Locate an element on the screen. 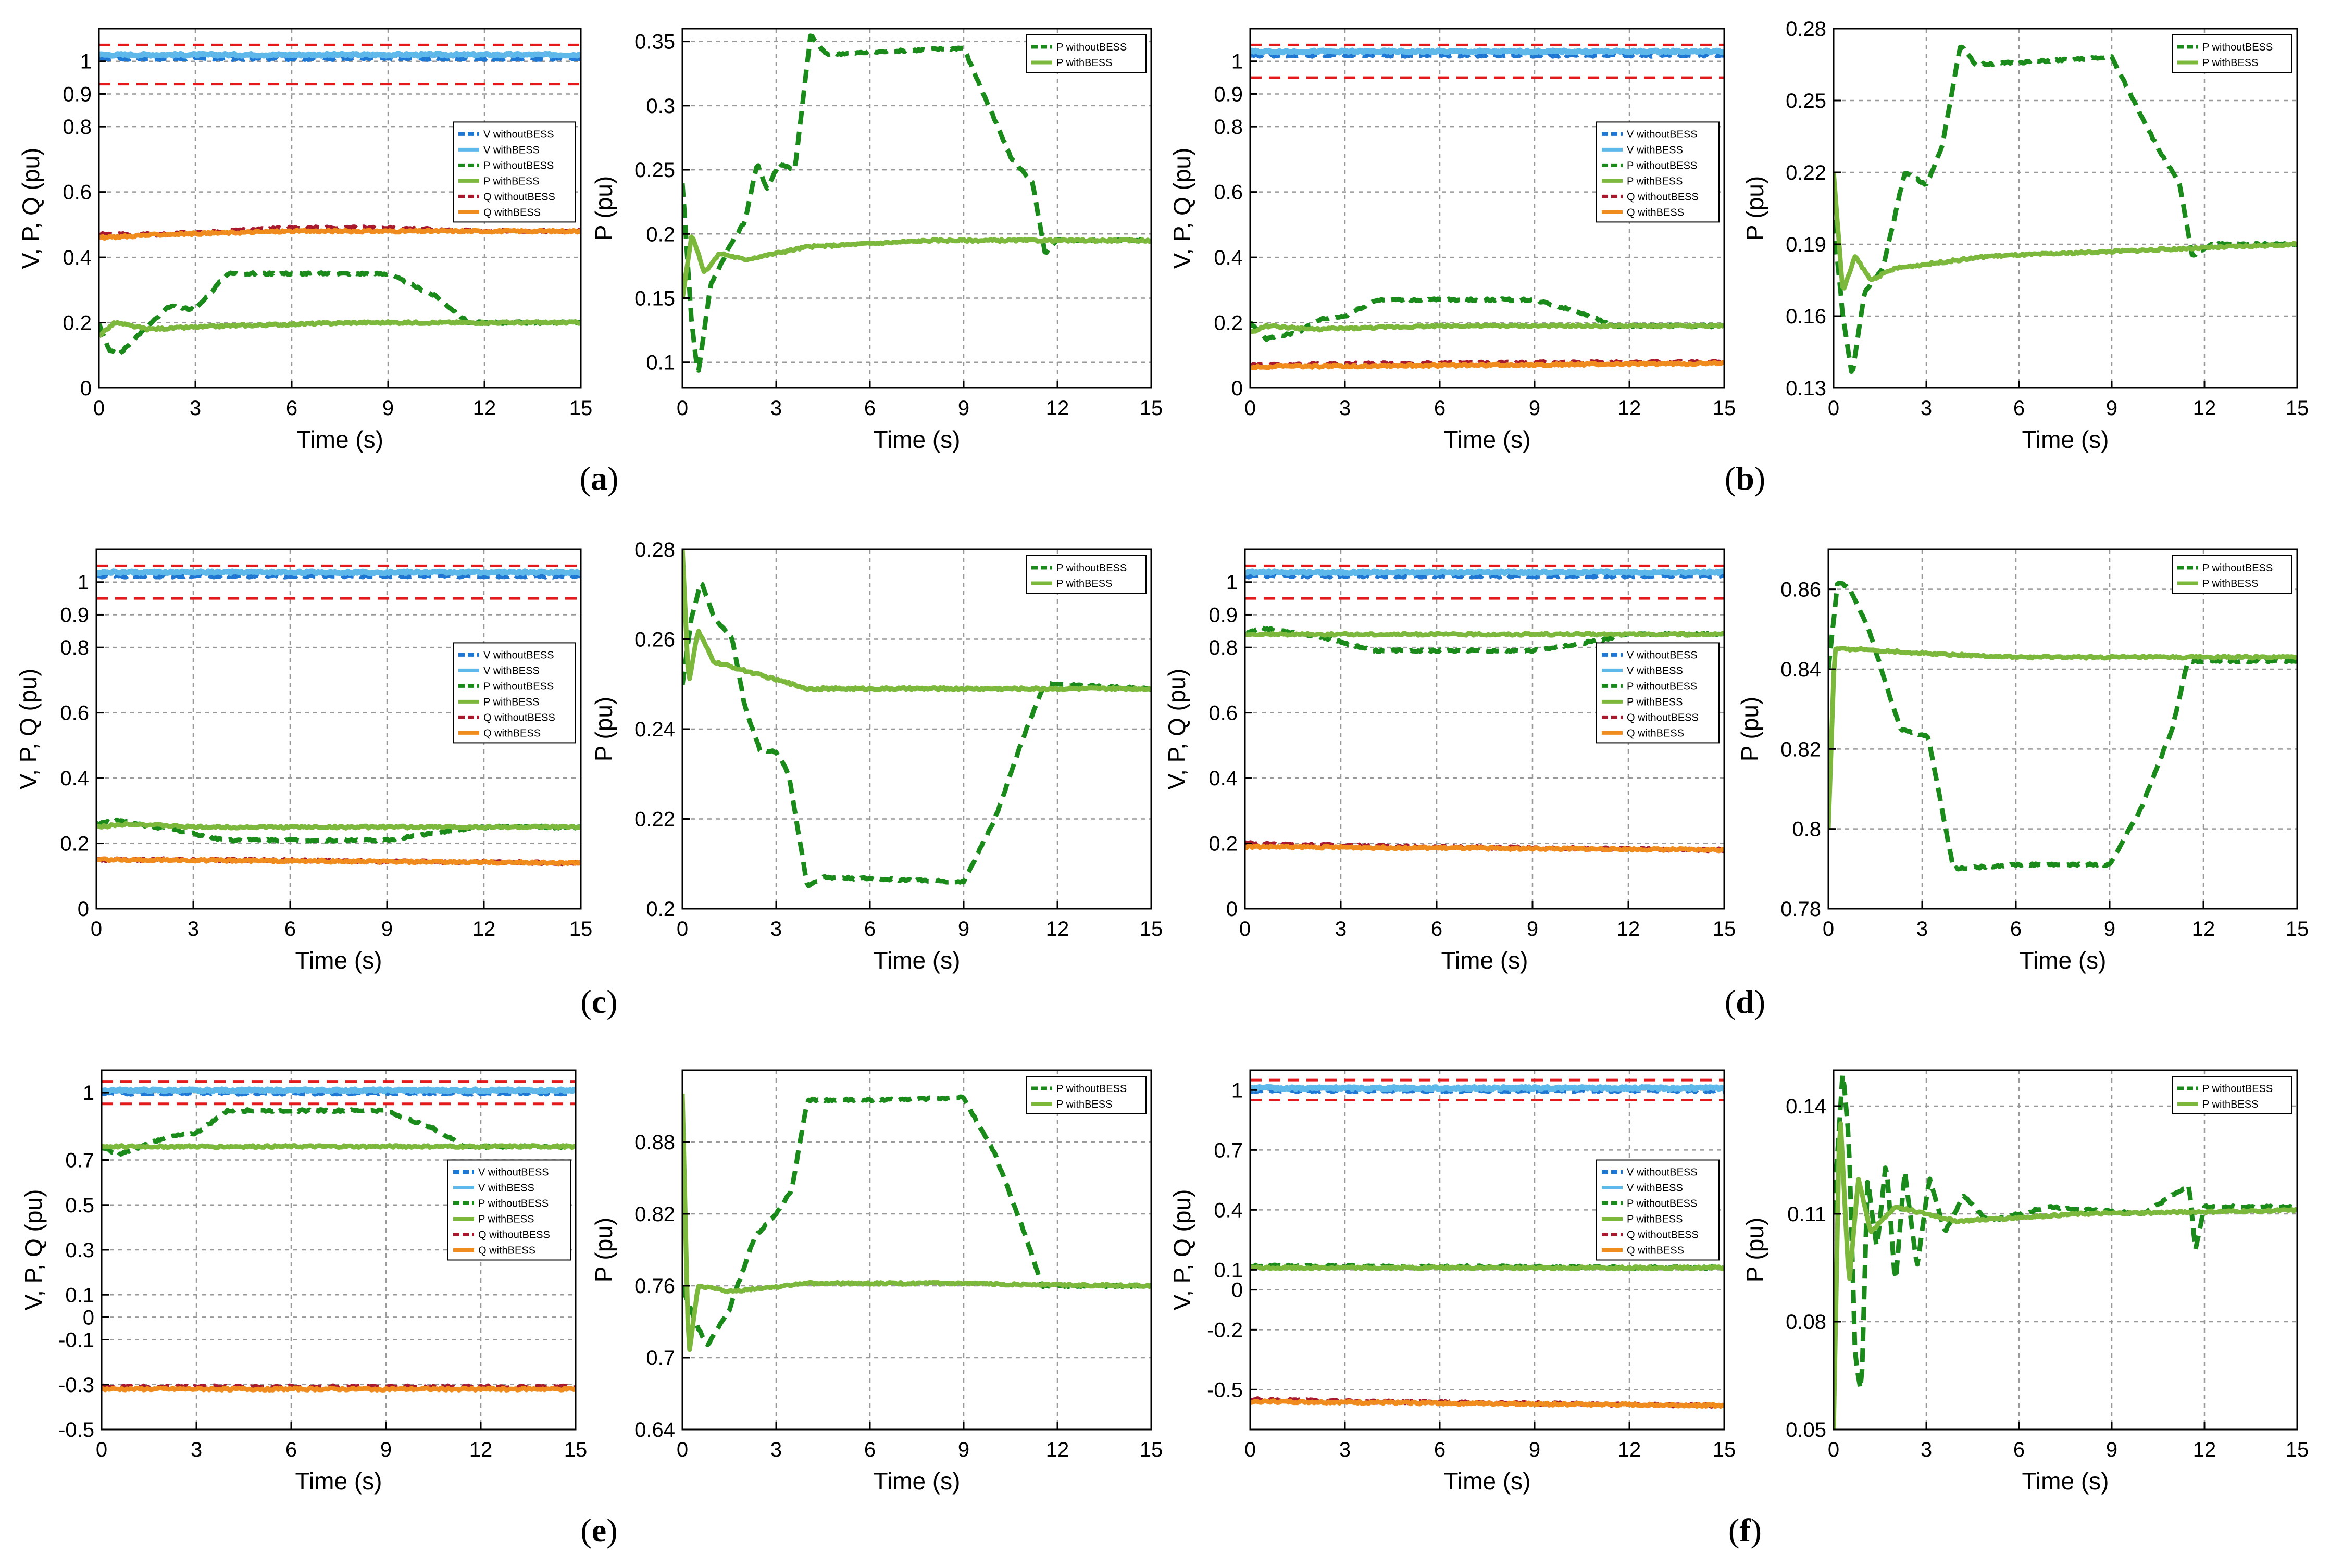 The width and height of the screenshot is (2330, 1568). series-line-v-withoutbess is located at coordinates (339, 576).